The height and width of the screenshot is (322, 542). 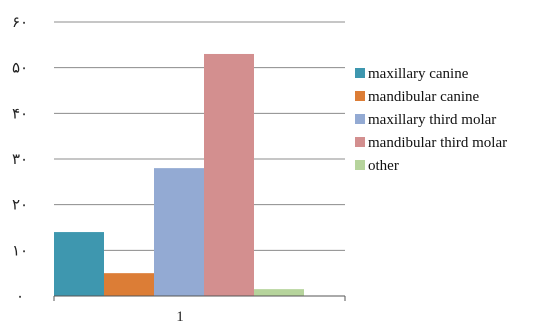 I want to click on y-tick-label-10: ۱۰, so click(x=20, y=251).